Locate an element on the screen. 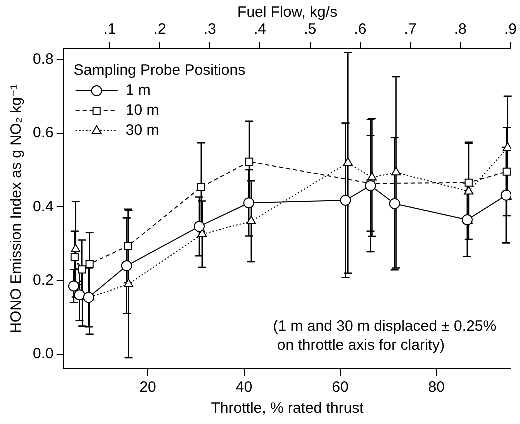 The height and width of the screenshot is (424, 520). x2-tick-label: .7 is located at coordinates (410, 29).